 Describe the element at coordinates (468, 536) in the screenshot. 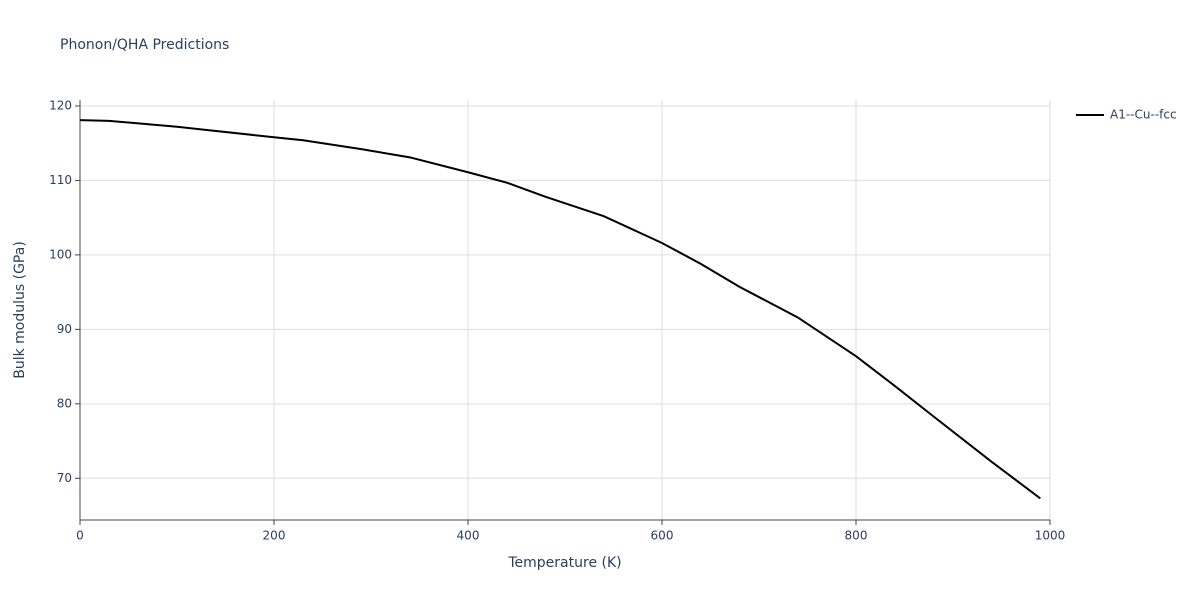

I see `x-tick-label: 400` at that location.